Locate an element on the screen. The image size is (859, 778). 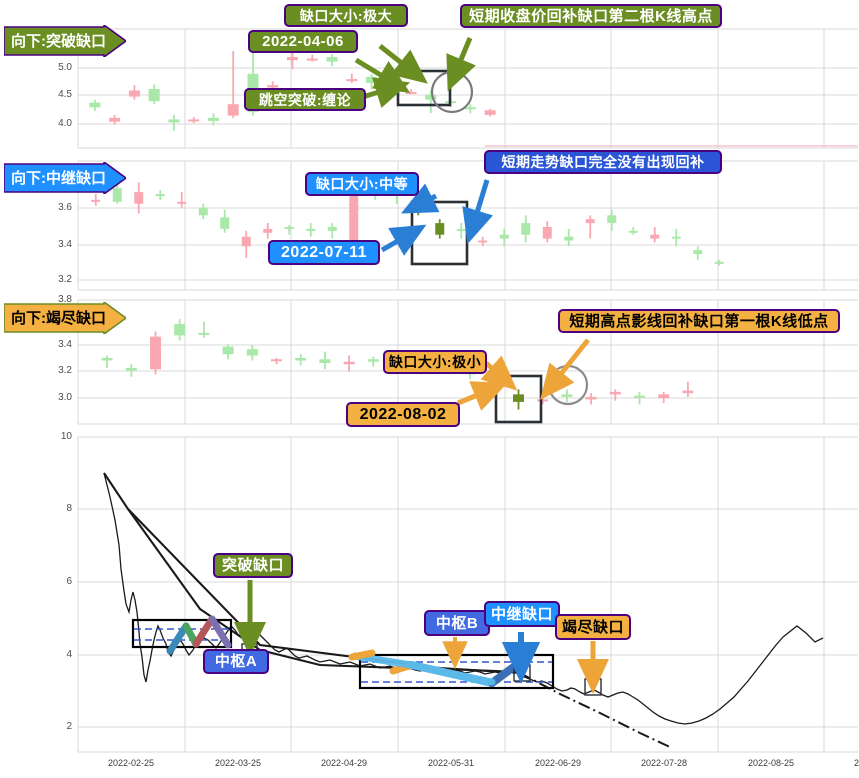
panel-1-gap-size-chip: 缺口大小:极大 is located at coordinates (346, 15).